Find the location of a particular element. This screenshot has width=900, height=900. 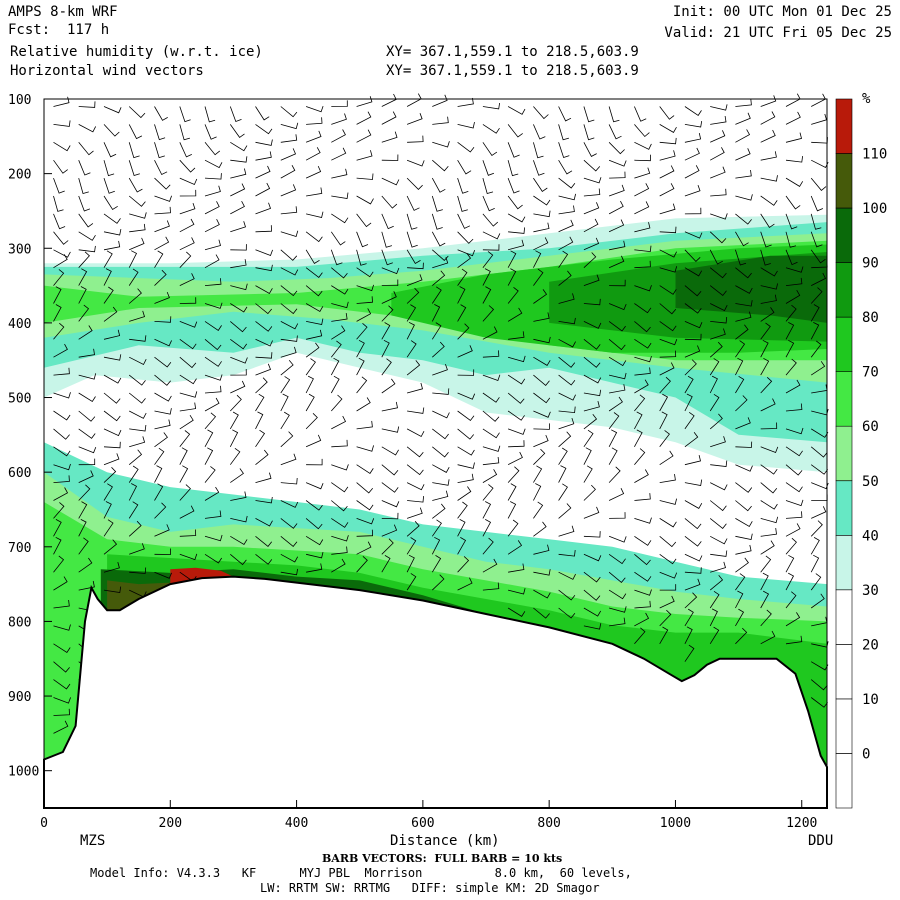

x-tick-label-400: 400 is located at coordinates (296, 823).